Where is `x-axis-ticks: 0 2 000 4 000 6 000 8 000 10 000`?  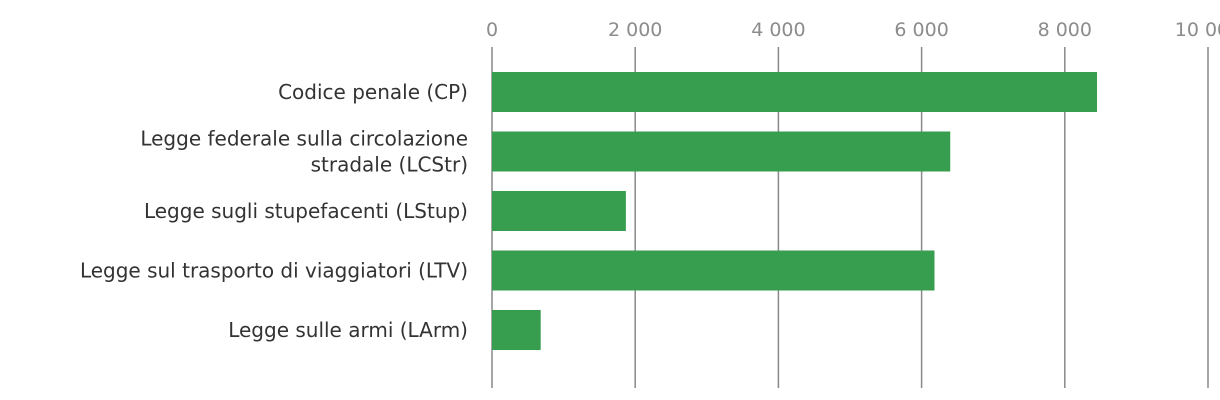 x-axis-ticks: 0 2 000 4 000 6 000 8 000 10 000 is located at coordinates (853, 30).